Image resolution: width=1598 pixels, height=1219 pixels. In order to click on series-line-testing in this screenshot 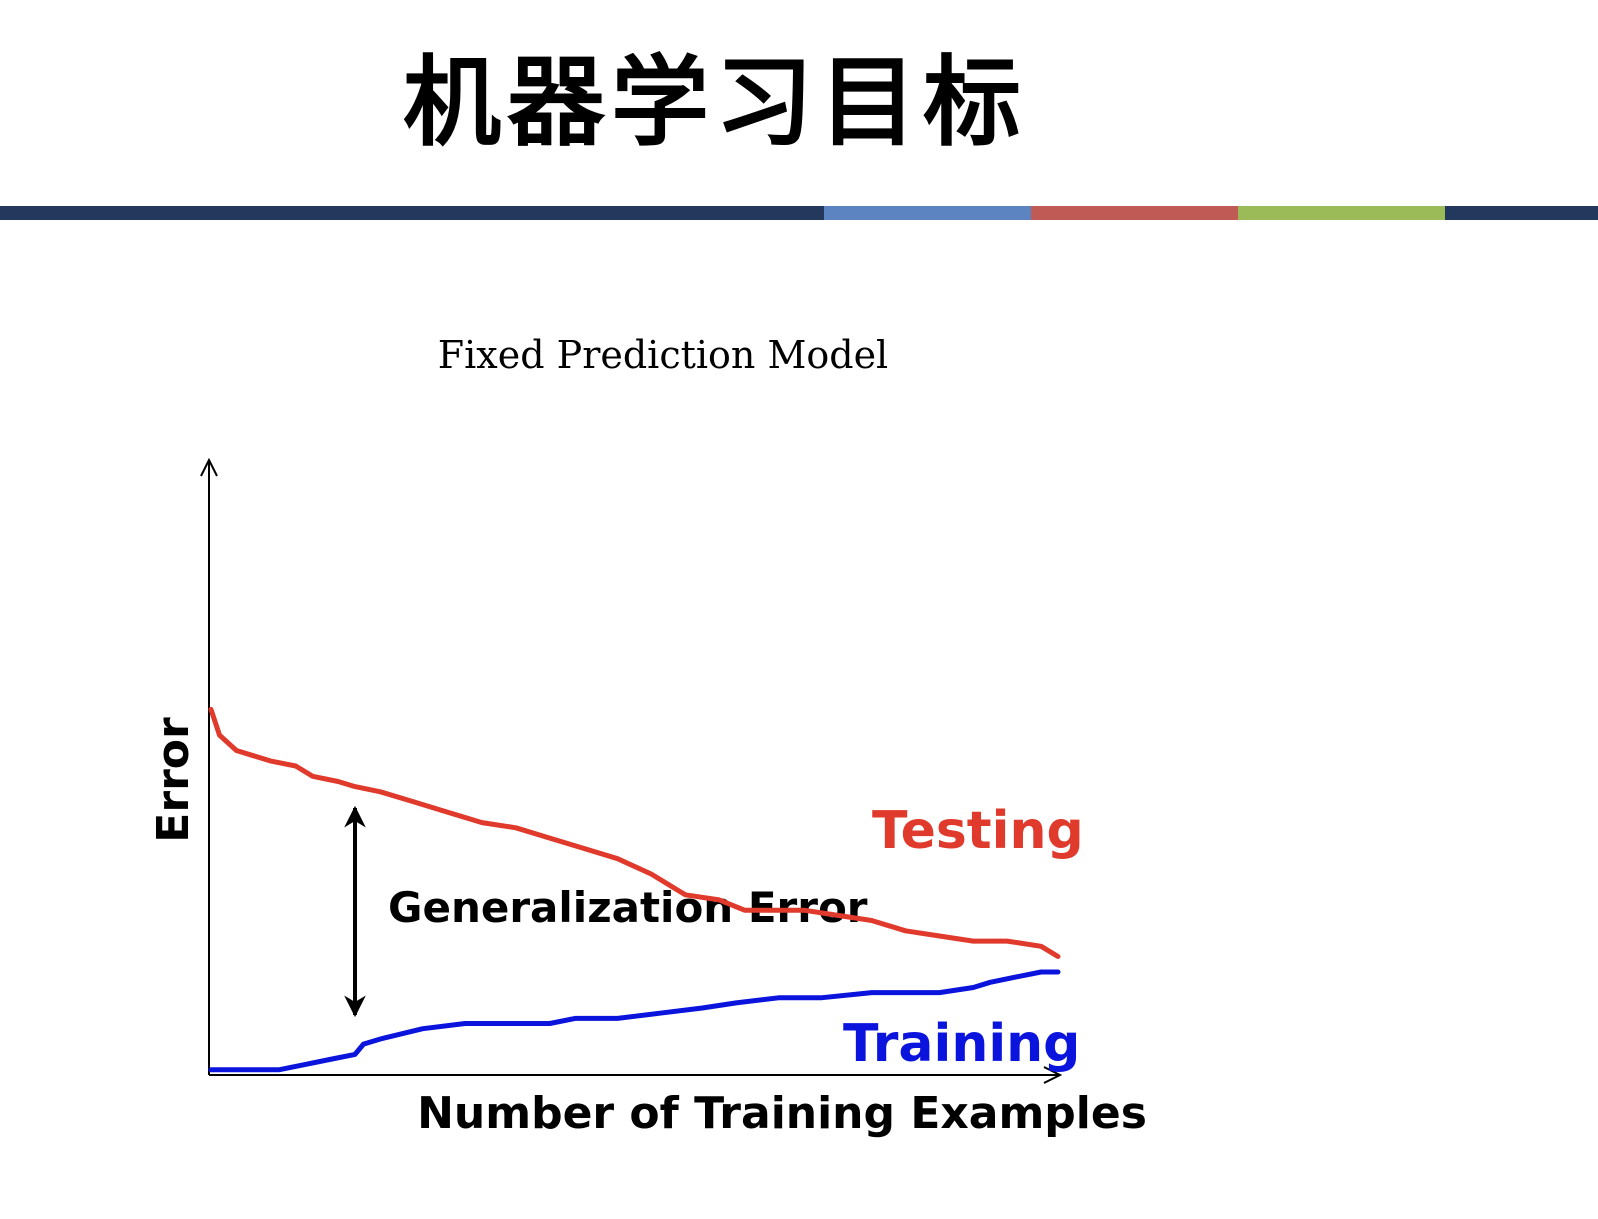, I will do `click(634, 832)`.